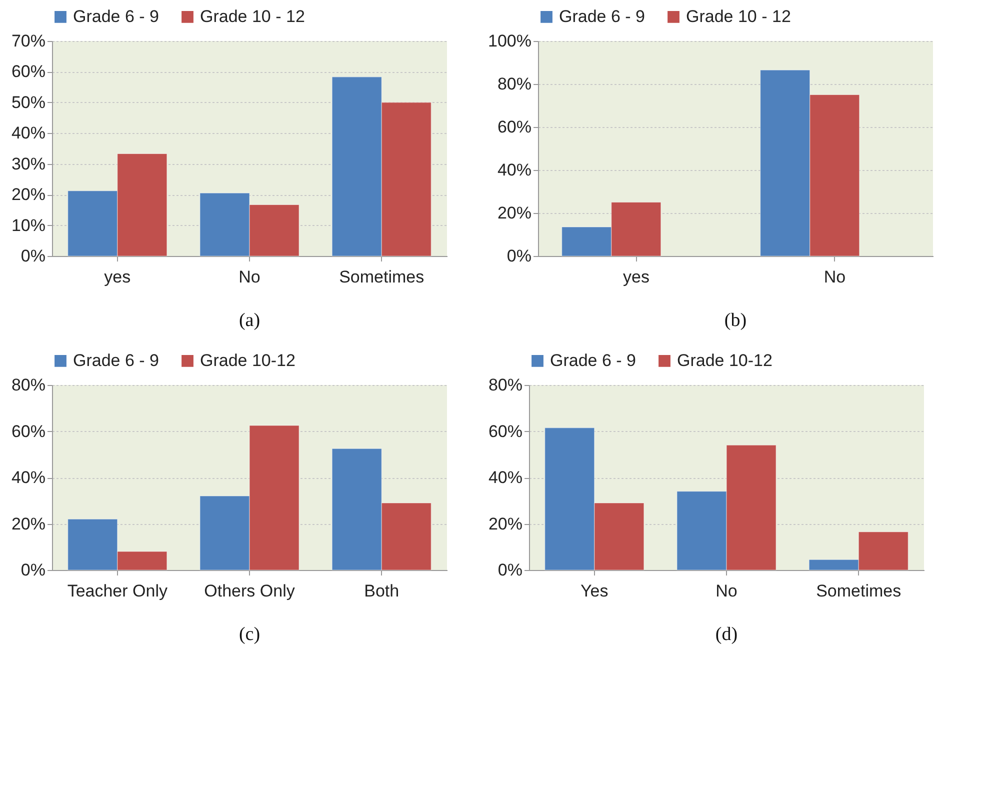 This screenshot has height=785, width=998. What do you see at coordinates (28, 102) in the screenshot?
I see `y-tick-label: 50%` at bounding box center [28, 102].